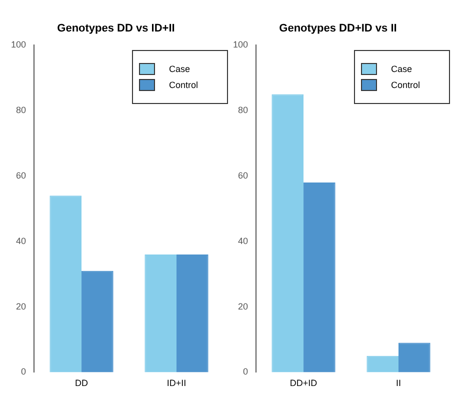 This screenshot has height=403, width=460. Describe the element at coordinates (82, 383) in the screenshot. I see `x-tick-label: DD` at that location.